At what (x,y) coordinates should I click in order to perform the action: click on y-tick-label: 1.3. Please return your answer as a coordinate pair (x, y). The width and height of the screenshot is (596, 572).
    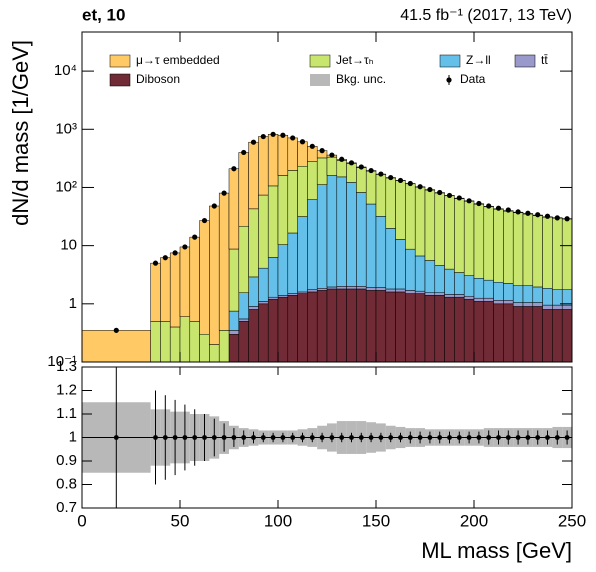
    Looking at the image, I should click on (66, 366).